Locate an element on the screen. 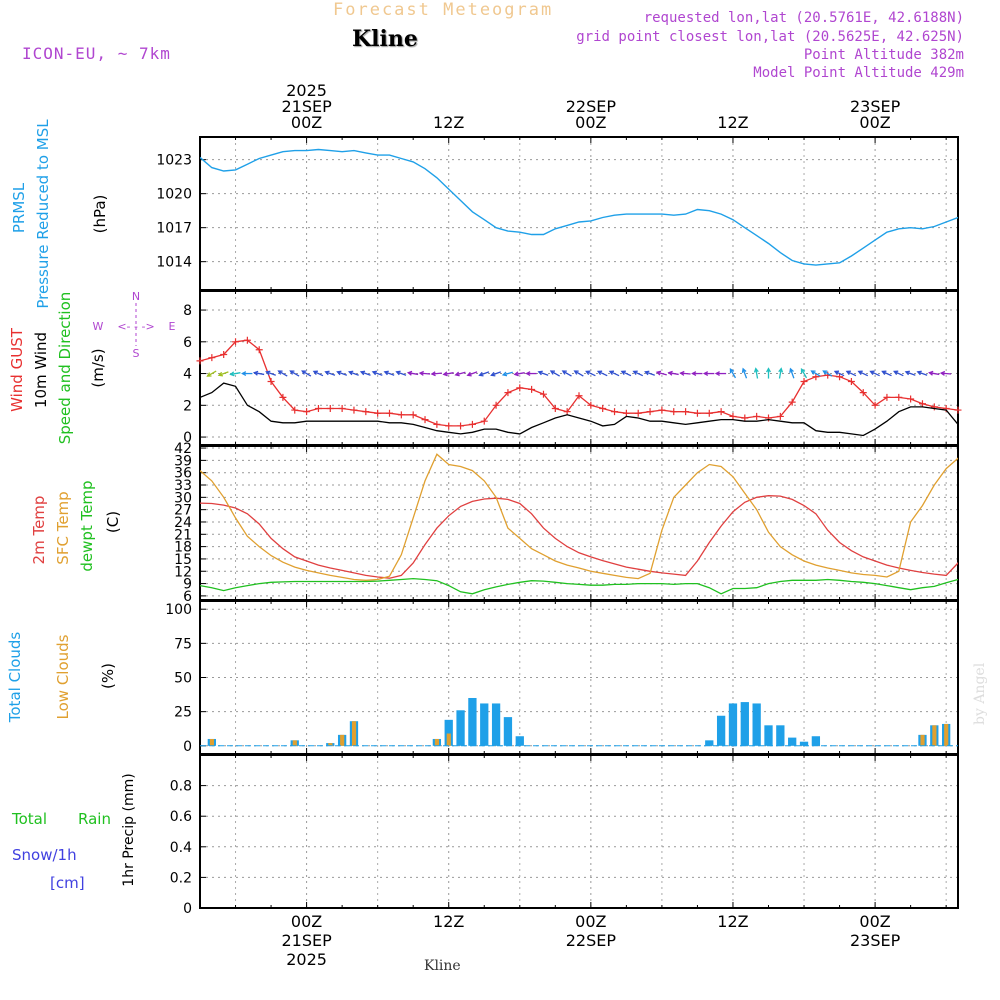 The height and width of the screenshot is (1000, 1000). bottom-time-label: 2025 is located at coordinates (306, 959).